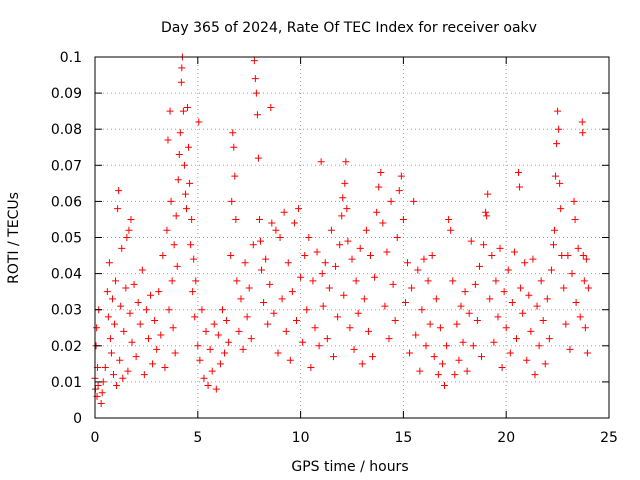 The height and width of the screenshot is (480, 640). What do you see at coordinates (609, 438) in the screenshot?
I see `x-tick-label: 25` at bounding box center [609, 438].